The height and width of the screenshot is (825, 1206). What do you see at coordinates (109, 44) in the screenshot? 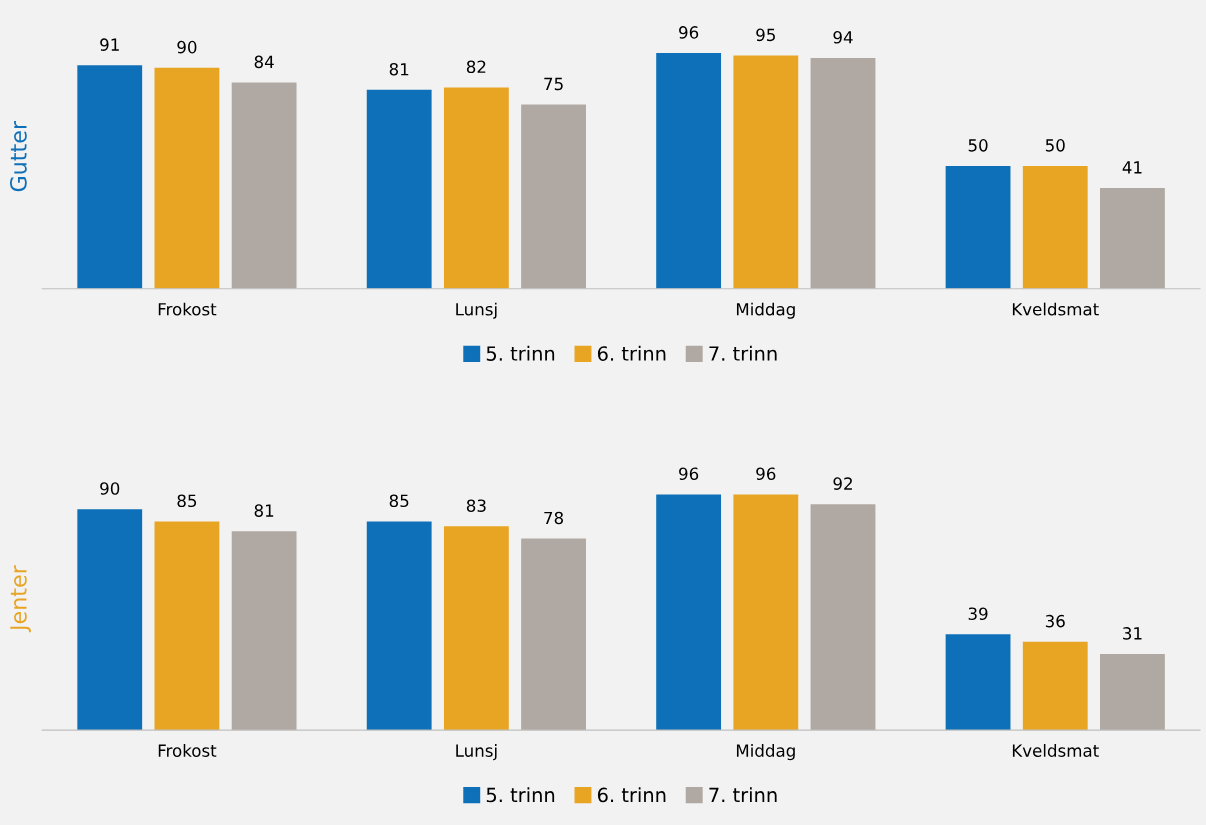
I see `data-label: 91` at bounding box center [109, 44].